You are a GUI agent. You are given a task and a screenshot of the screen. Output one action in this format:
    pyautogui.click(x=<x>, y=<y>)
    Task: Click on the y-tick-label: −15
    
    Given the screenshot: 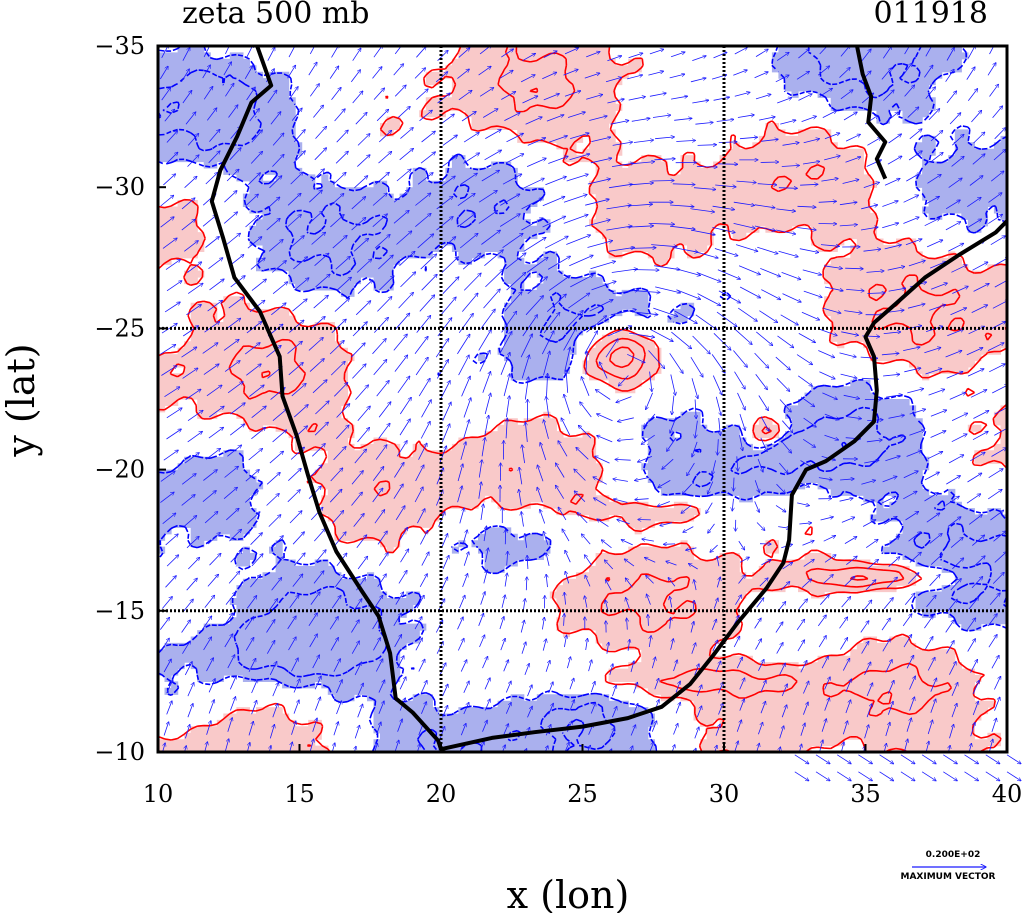 What is the action you would take?
    pyautogui.click(x=119, y=611)
    